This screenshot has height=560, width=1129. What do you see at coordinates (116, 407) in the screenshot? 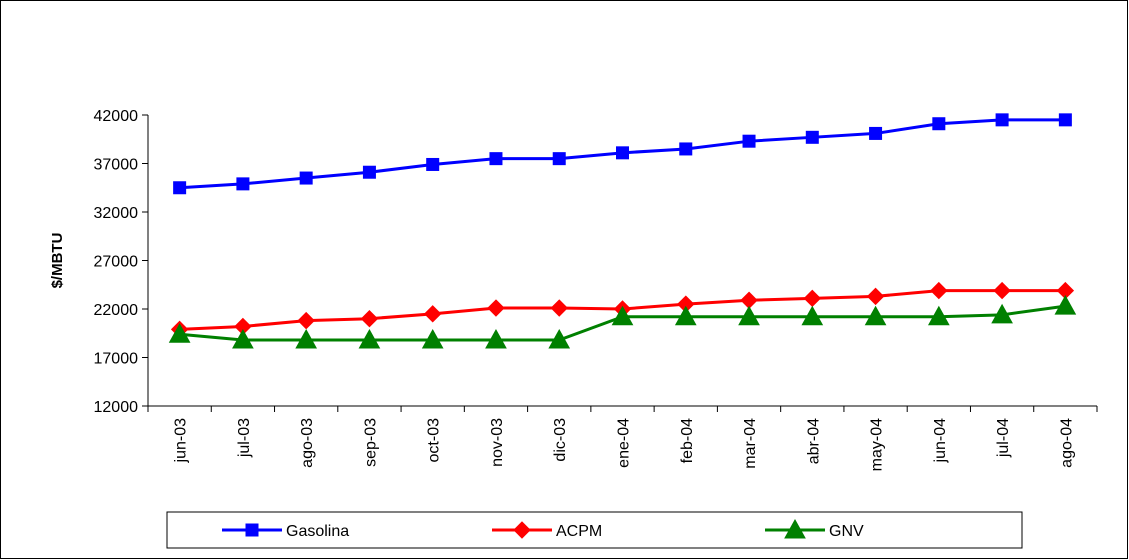
I see `y-tick-label: 12000` at bounding box center [116, 407].